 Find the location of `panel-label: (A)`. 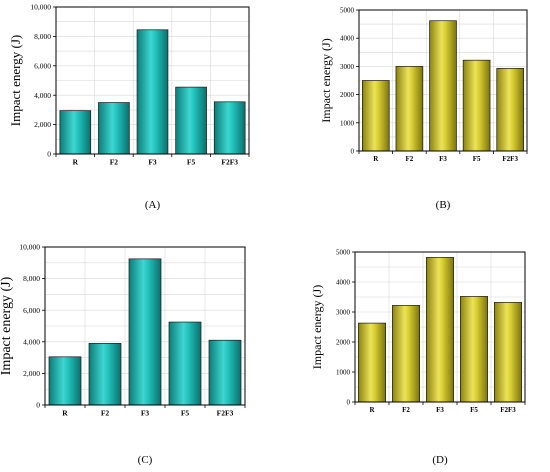

panel-label: (A) is located at coordinates (153, 205).